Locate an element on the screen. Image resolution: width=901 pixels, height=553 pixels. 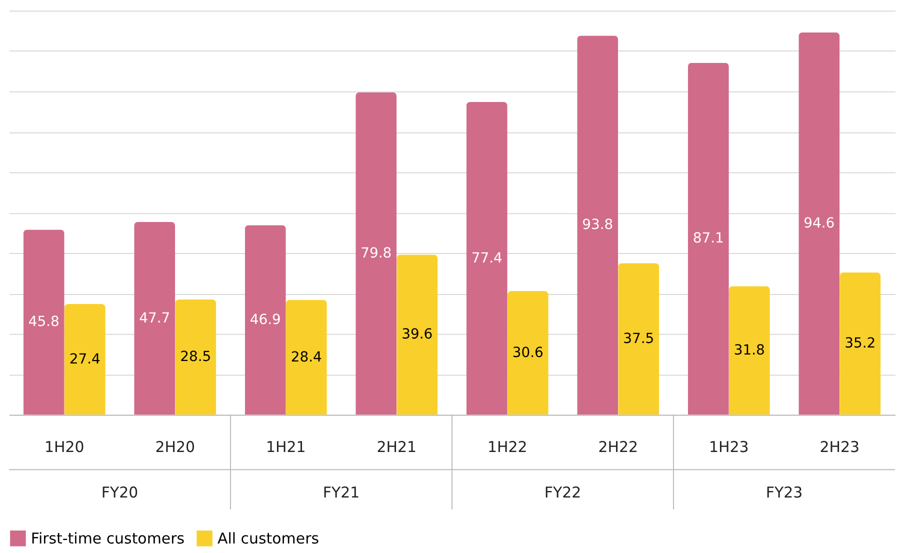
data-label: 35.2 is located at coordinates (860, 344).